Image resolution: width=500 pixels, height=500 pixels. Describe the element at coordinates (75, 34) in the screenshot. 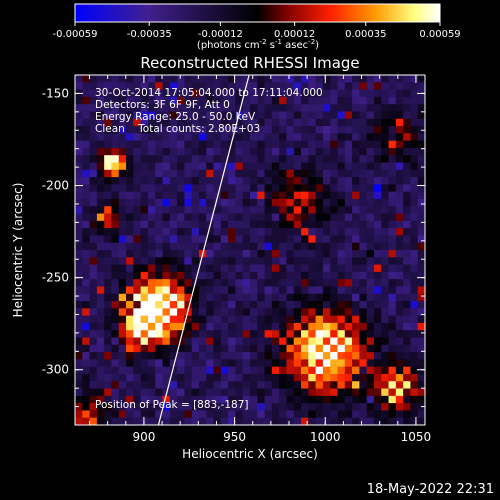

I see `colorbar-tick-label: -0.00059` at that location.